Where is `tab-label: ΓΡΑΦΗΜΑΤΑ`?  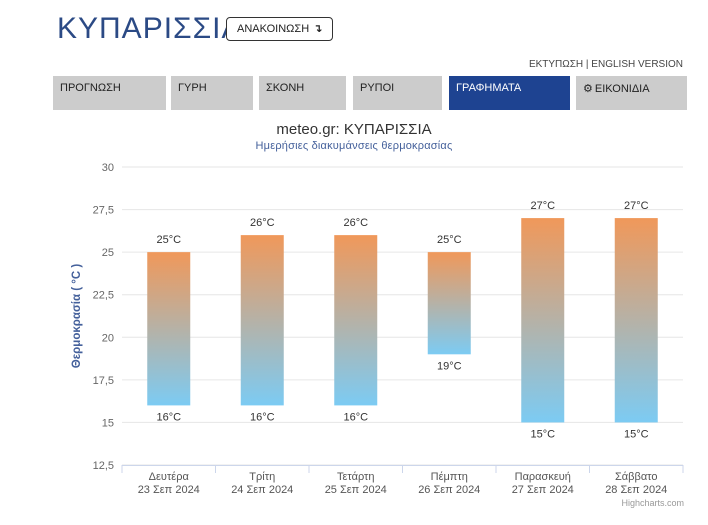 tab-label: ΓΡΑΦΗΜΑΤΑ is located at coordinates (489, 88).